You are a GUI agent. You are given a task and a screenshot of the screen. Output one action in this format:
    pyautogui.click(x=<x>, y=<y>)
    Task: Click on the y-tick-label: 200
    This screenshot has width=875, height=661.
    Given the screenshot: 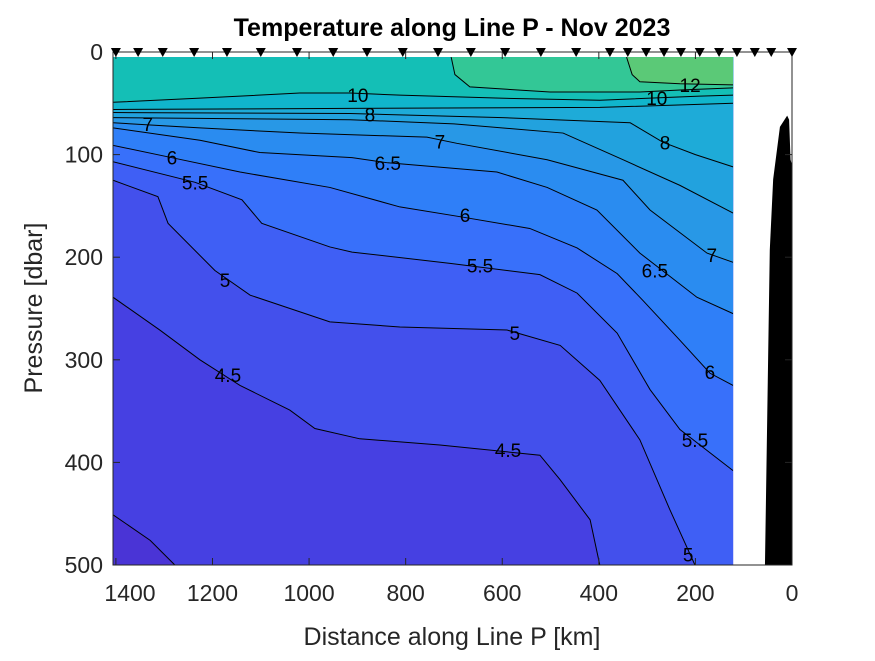 What is the action you would take?
    pyautogui.click(x=84, y=257)
    